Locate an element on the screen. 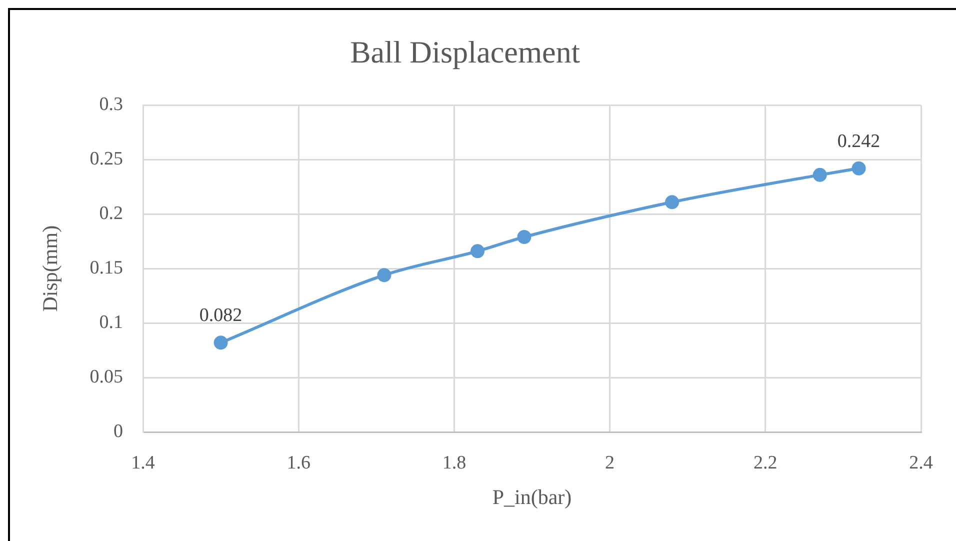  y-tick-label: 0.15 is located at coordinates (106, 268).